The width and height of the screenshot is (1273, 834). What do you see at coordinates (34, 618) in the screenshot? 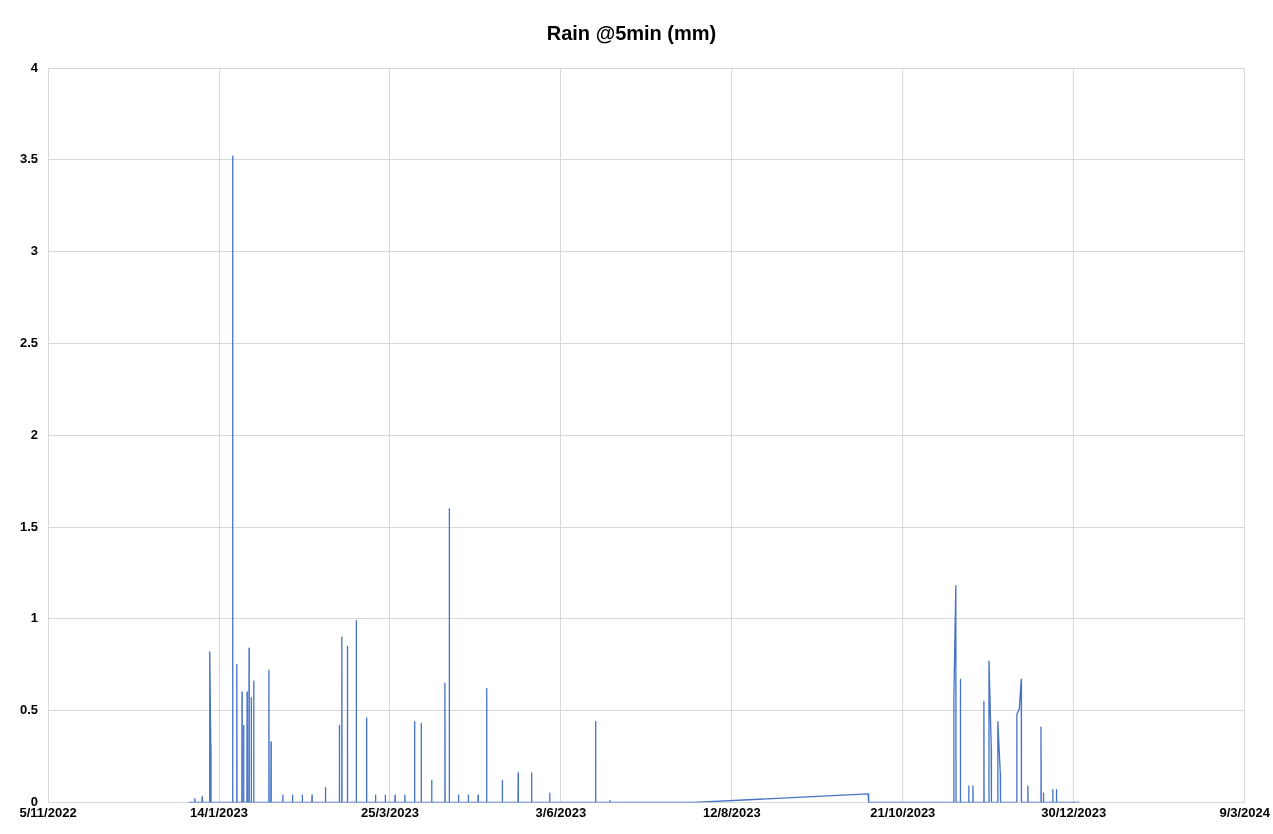
I see `y-tick-label: 1` at bounding box center [34, 618].